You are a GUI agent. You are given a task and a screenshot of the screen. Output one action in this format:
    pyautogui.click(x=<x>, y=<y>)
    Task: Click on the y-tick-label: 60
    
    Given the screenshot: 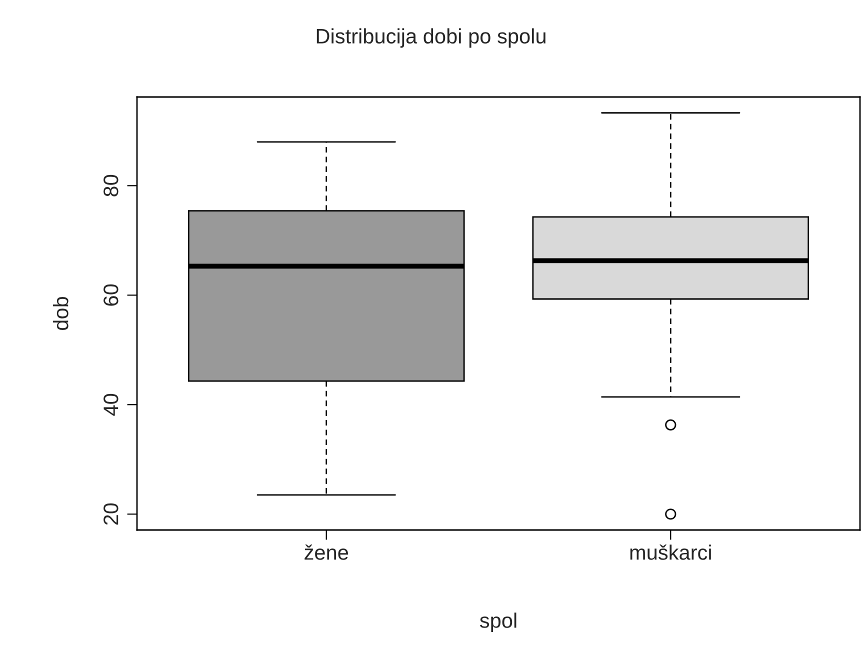 What is the action you would take?
    pyautogui.click(x=111, y=295)
    